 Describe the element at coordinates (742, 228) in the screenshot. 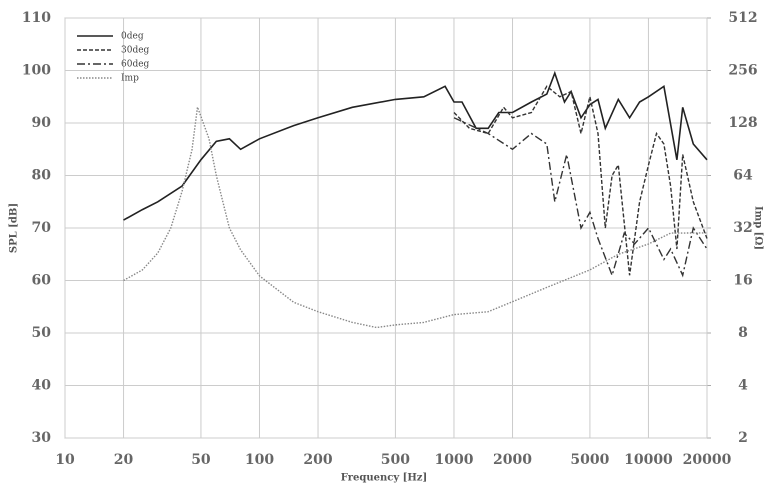

I see `y2-tick-label: 32` at that location.